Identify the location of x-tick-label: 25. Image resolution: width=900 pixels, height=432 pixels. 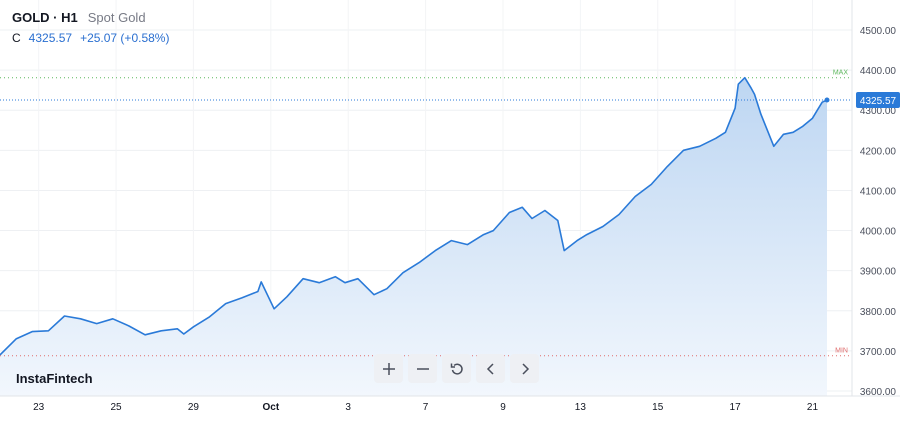
(117, 407).